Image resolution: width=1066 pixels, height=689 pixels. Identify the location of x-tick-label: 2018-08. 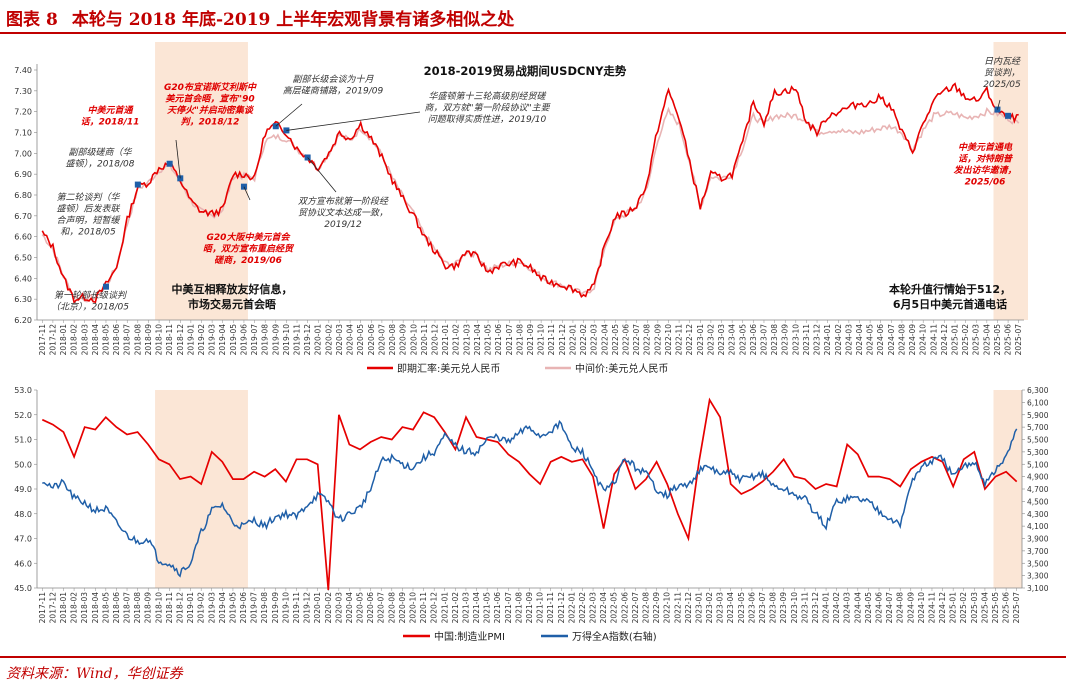
(137, 608).